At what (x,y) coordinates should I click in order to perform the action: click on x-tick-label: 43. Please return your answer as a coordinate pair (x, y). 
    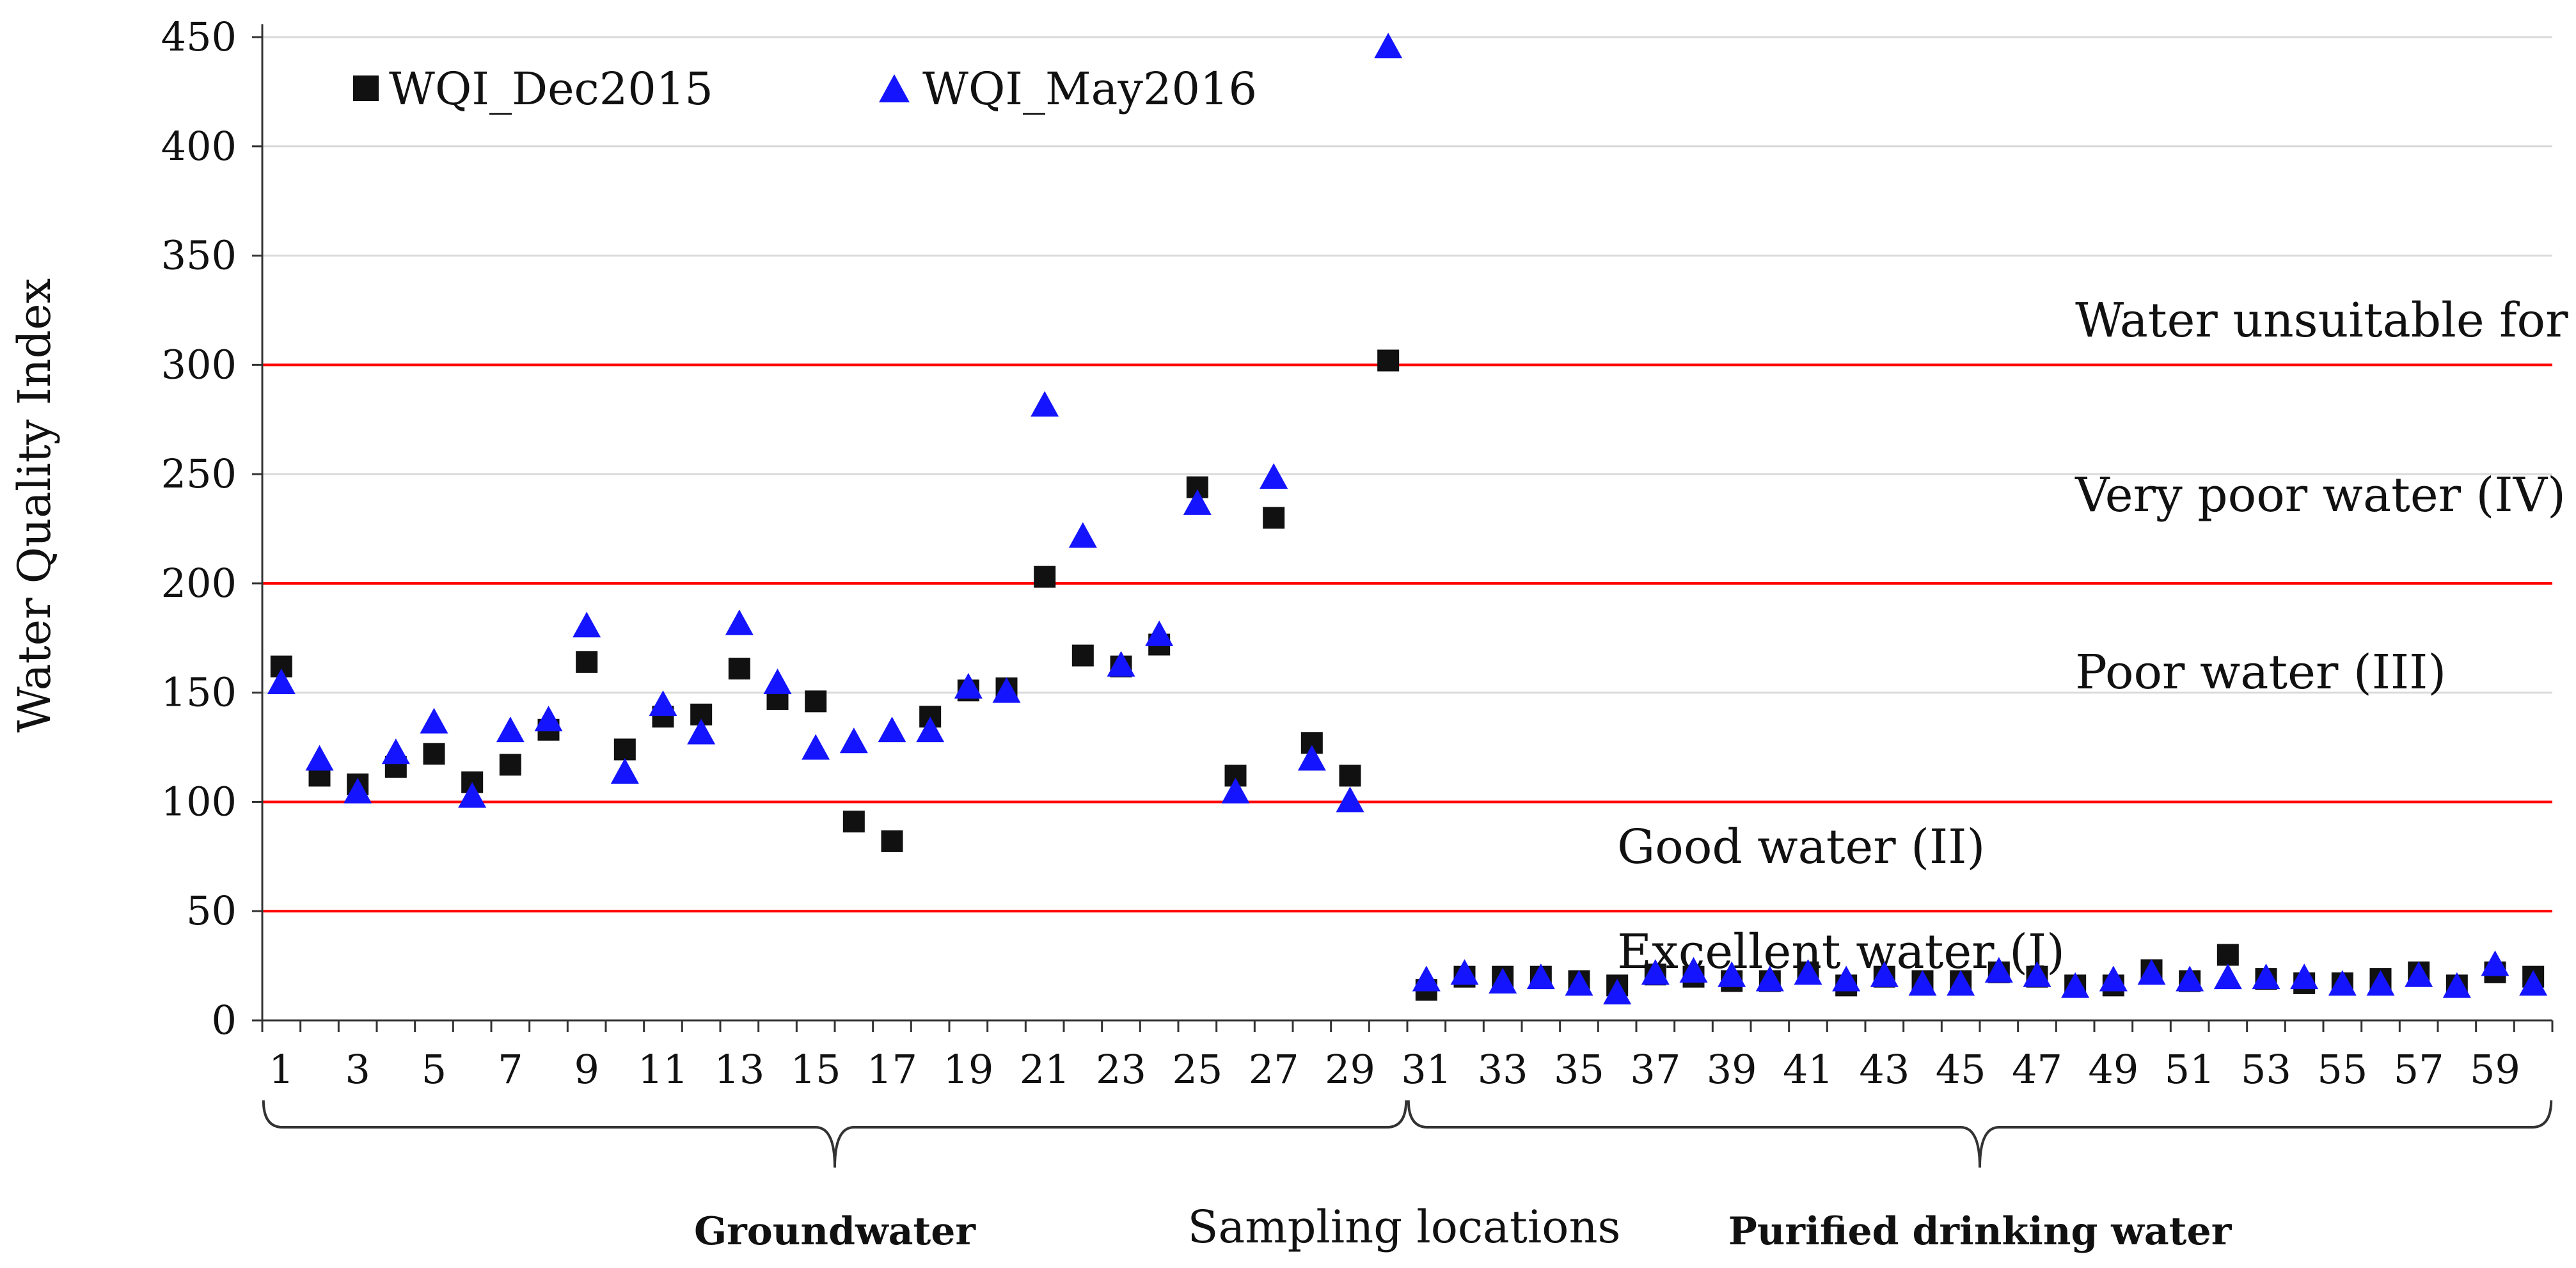
    Looking at the image, I should click on (1884, 1070).